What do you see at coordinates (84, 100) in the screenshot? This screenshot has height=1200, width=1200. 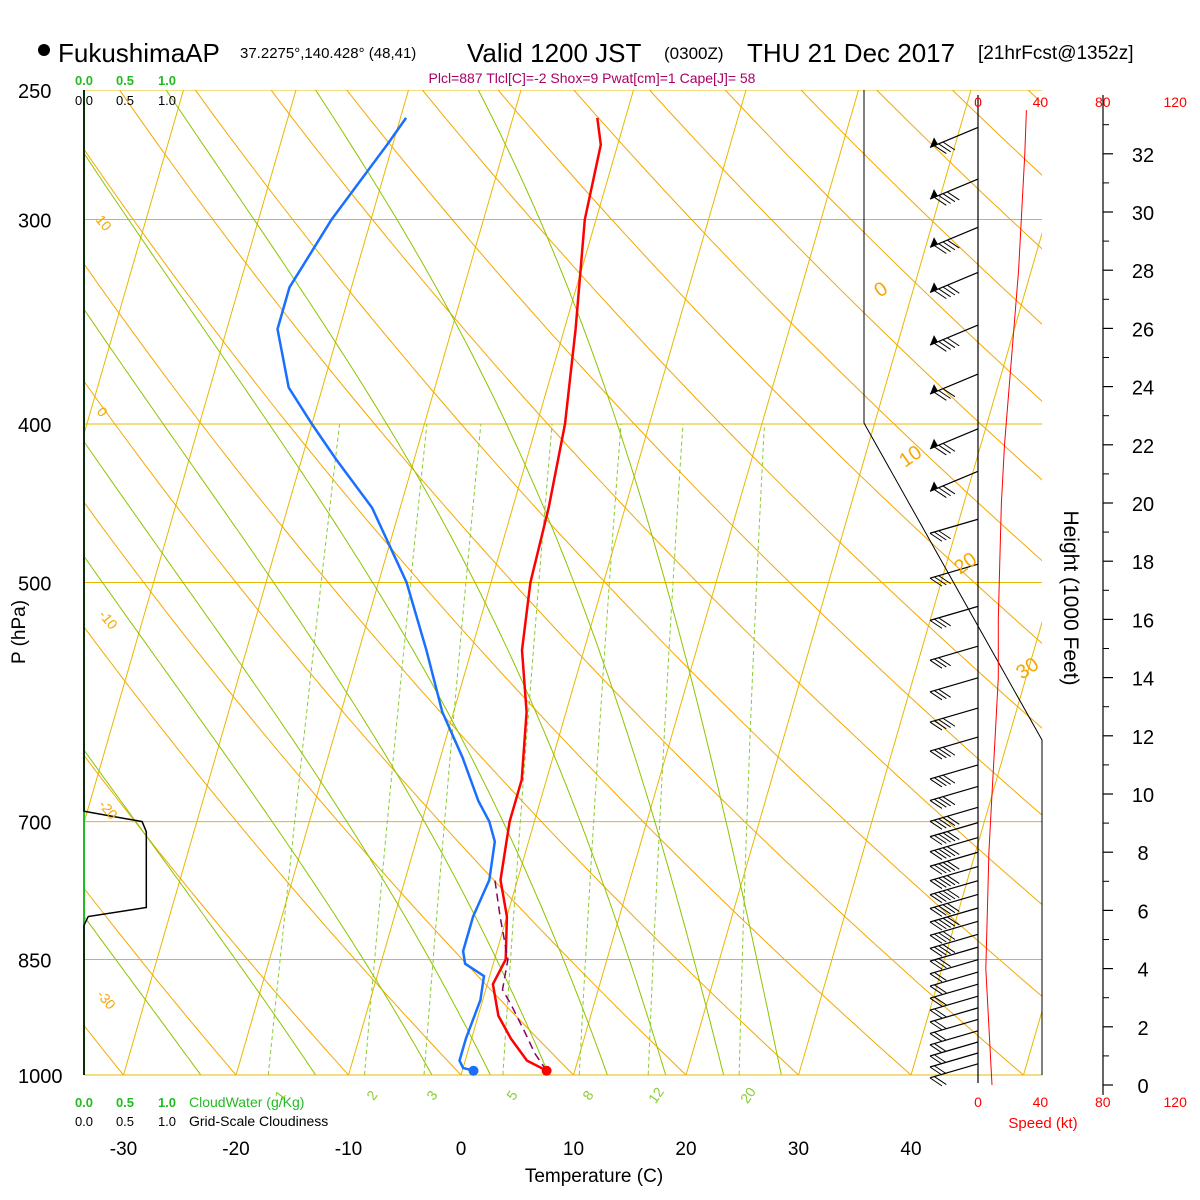 I see `cloudiness-top-scale-label: 0.0` at bounding box center [84, 100].